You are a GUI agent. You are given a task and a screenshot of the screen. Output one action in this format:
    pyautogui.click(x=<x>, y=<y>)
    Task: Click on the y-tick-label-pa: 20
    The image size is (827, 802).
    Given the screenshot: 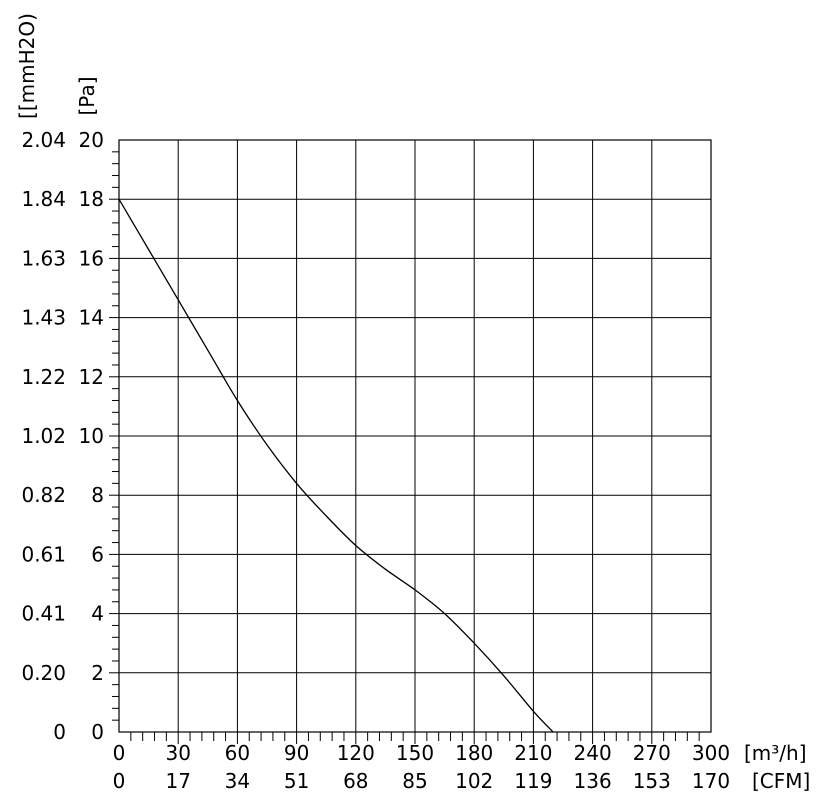 What is the action you would take?
    pyautogui.click(x=91, y=140)
    